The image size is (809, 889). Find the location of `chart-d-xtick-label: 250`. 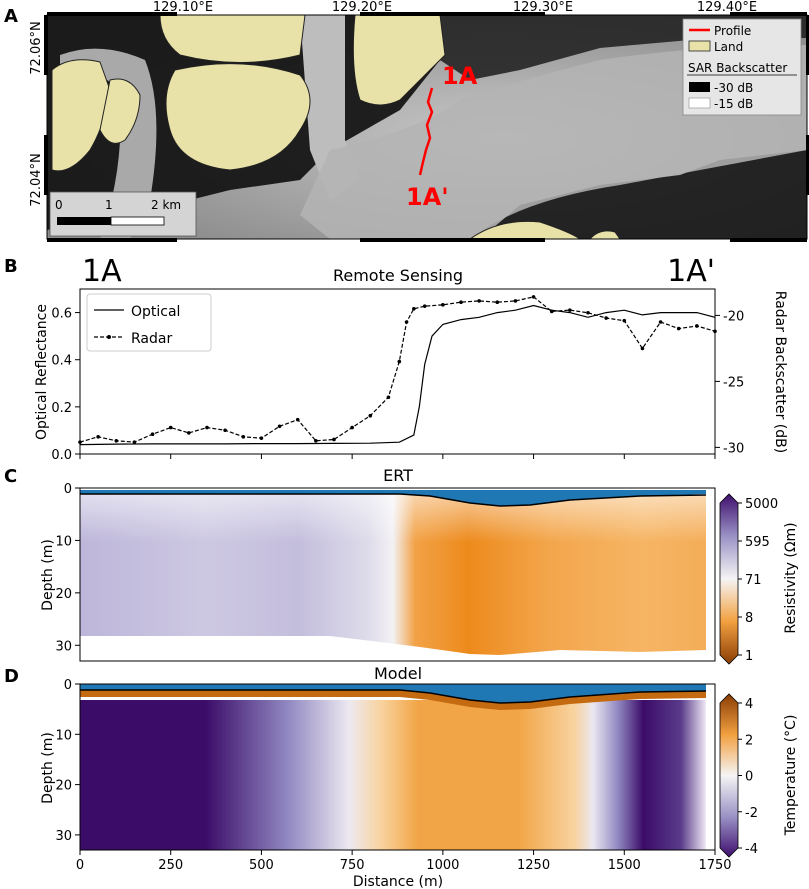

chart-d-xtick-label: 250 is located at coordinates (170, 865).